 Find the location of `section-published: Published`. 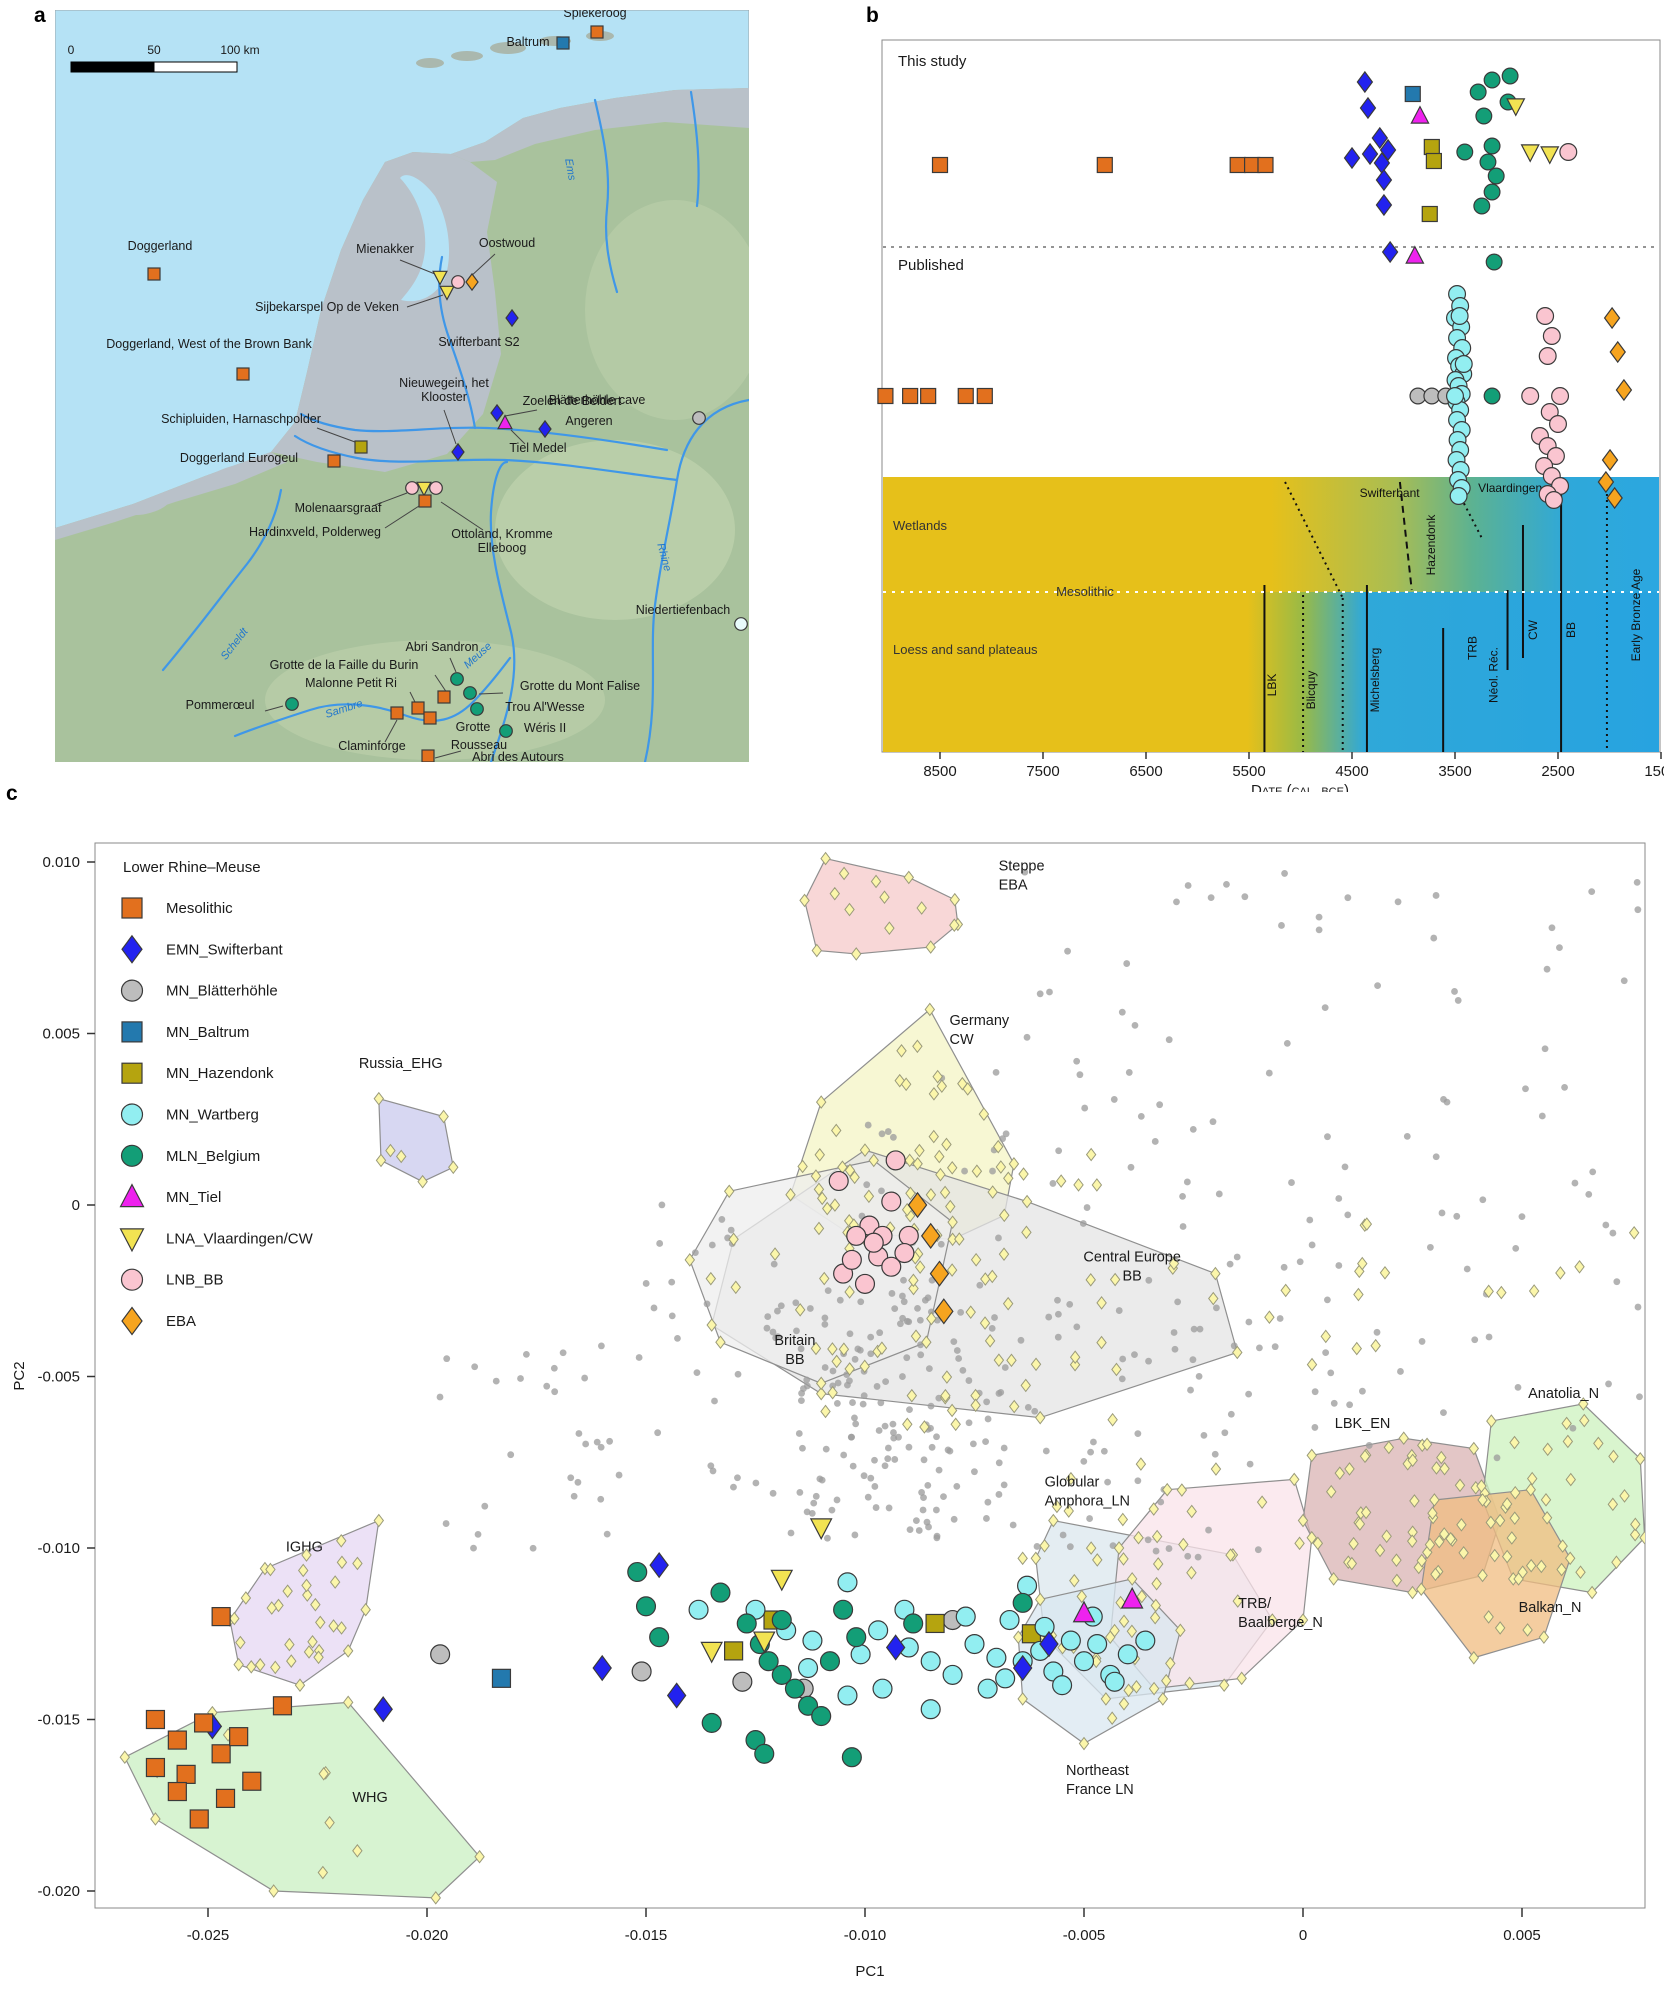

section-published: Published is located at coordinates (931, 265).